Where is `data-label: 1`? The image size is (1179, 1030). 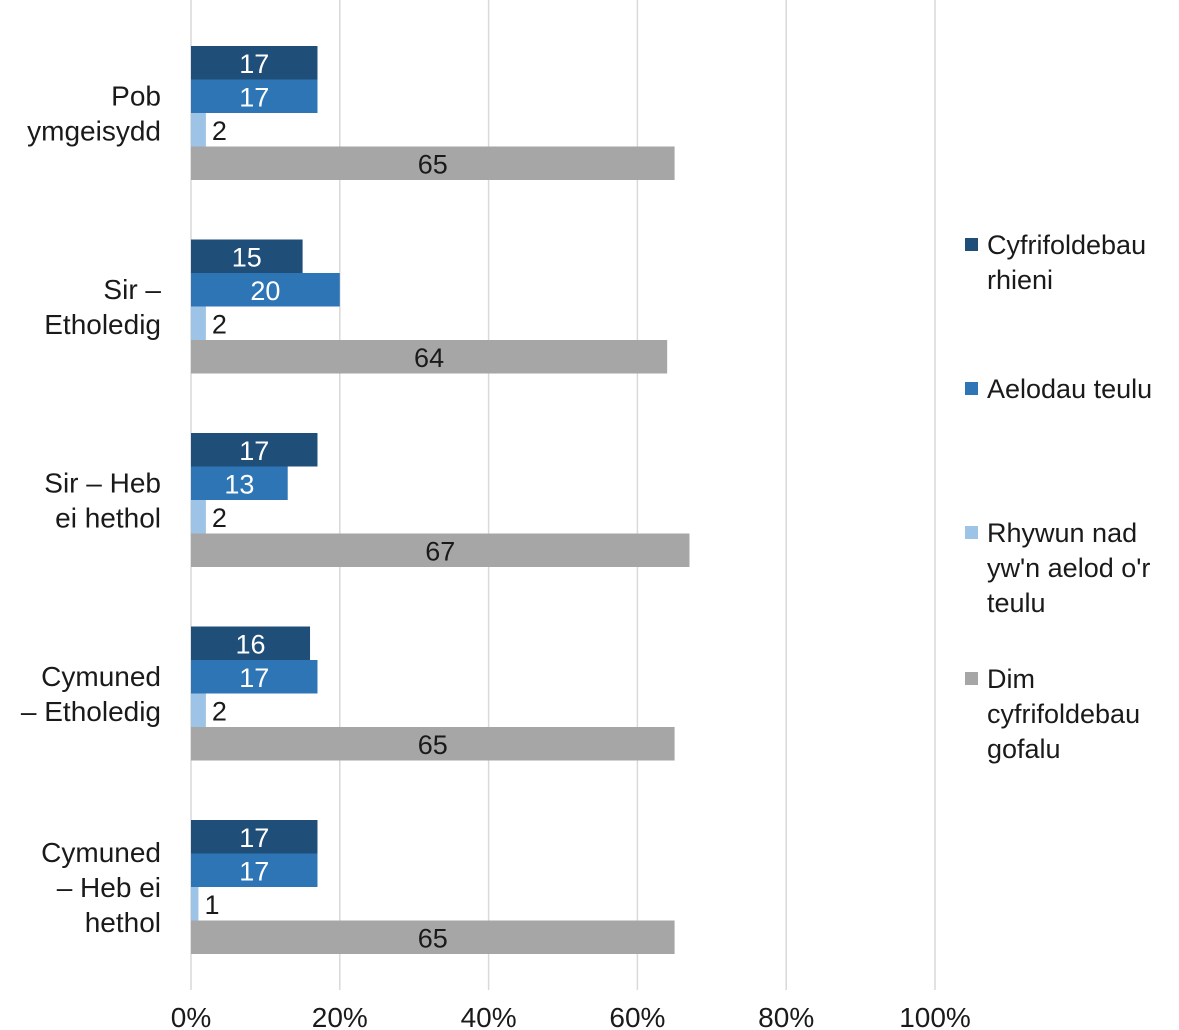 data-label: 1 is located at coordinates (211, 905).